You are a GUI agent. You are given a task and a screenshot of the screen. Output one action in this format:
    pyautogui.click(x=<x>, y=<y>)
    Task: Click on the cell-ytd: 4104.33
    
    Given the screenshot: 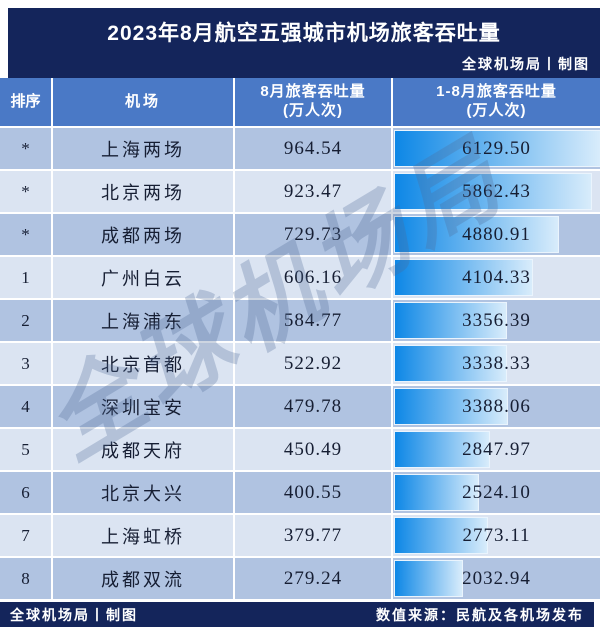 What is the action you would take?
    pyautogui.click(x=496, y=277)
    